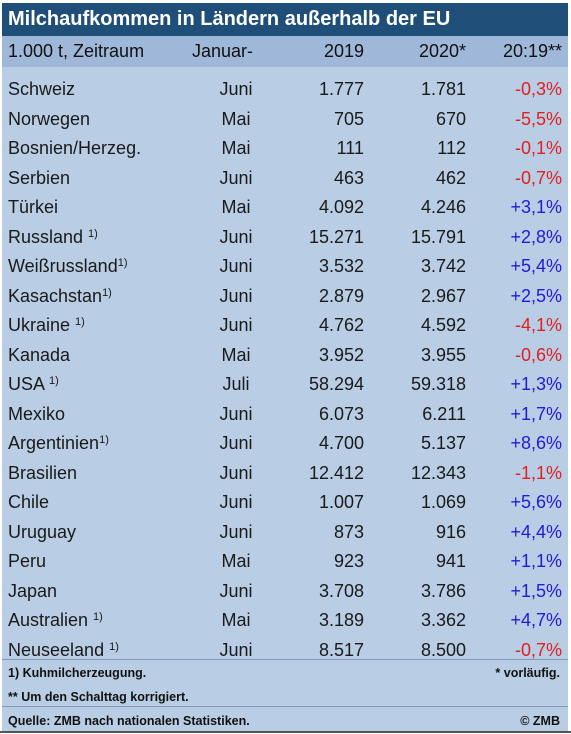  I want to click on country-name: Bosnien/Herzeg., so click(75, 148).